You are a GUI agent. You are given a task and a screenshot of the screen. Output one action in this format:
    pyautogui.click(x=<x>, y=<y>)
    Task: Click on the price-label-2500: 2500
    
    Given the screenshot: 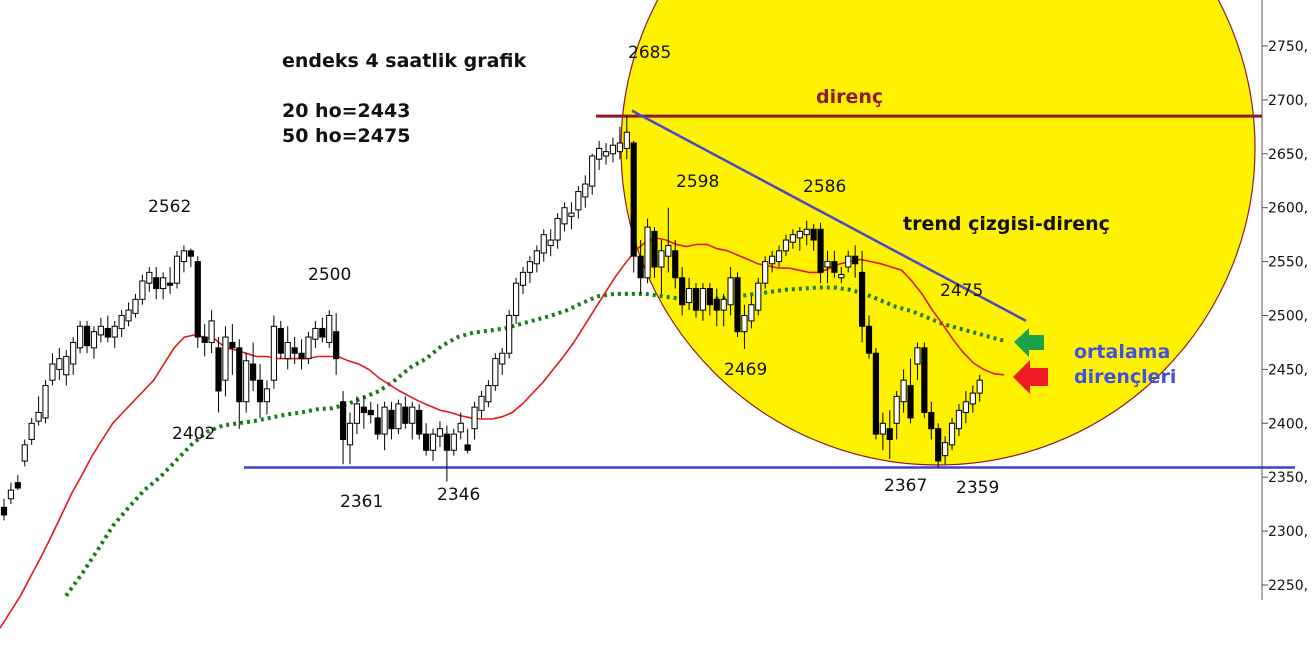 What is the action you would take?
    pyautogui.click(x=329, y=275)
    